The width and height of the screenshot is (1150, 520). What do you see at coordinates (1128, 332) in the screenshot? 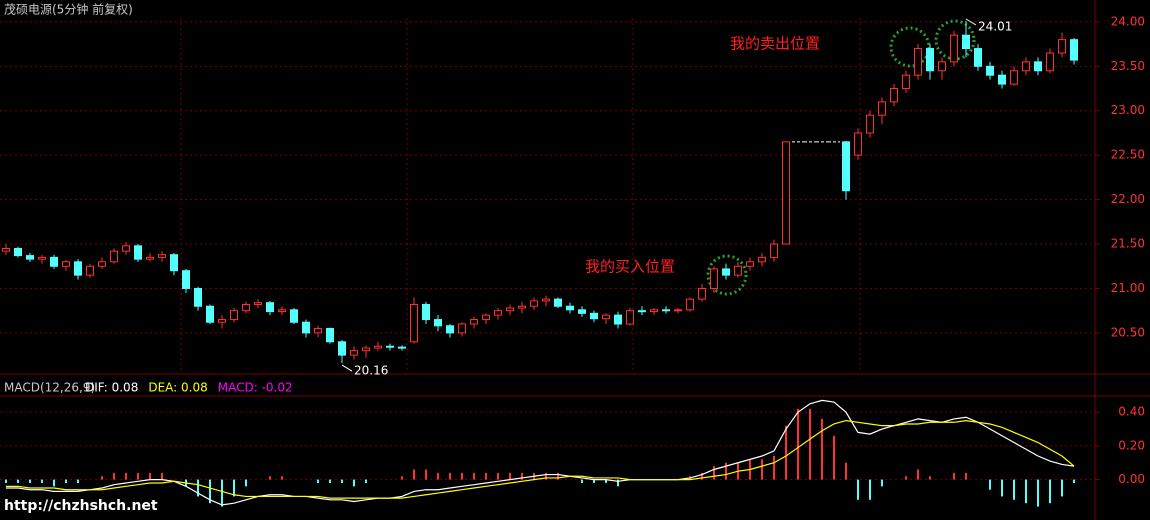
I see `y-tick-label: 20.50` at bounding box center [1128, 332].